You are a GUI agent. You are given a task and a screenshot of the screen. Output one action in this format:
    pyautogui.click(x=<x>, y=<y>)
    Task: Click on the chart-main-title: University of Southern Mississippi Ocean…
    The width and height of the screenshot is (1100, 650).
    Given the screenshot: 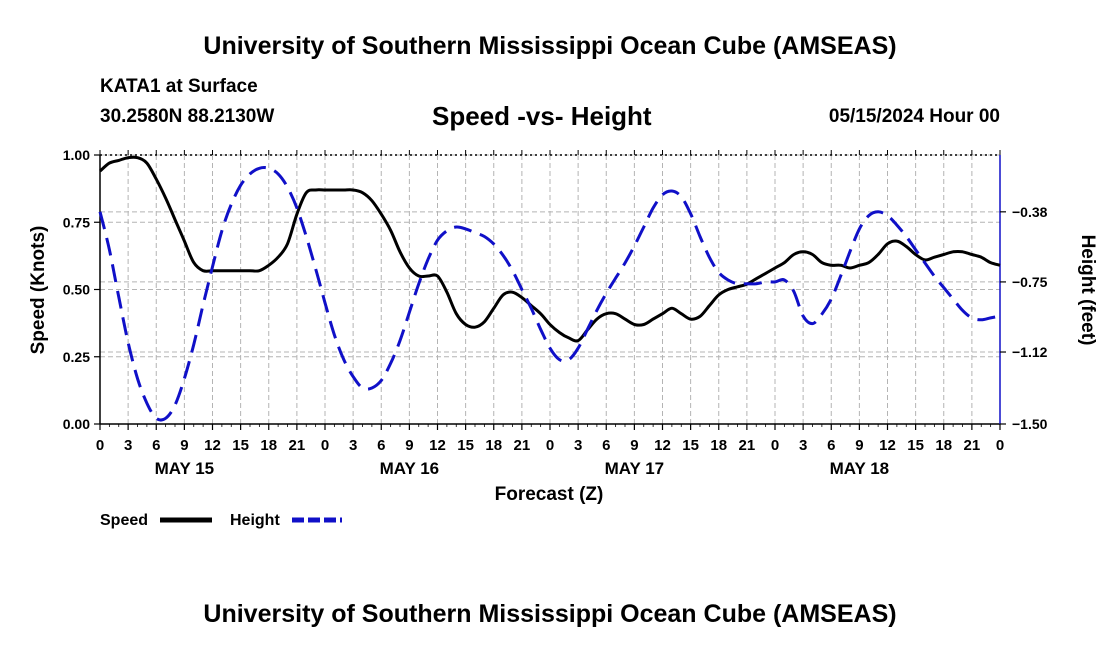 What is the action you would take?
    pyautogui.click(x=550, y=46)
    